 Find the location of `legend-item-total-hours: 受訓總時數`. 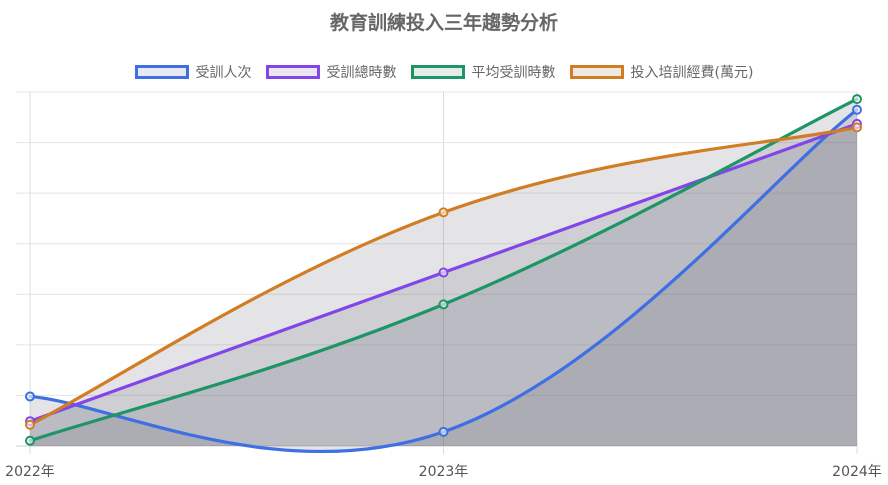

legend-item-total-hours: 受訓總時數 is located at coordinates (331, 72).